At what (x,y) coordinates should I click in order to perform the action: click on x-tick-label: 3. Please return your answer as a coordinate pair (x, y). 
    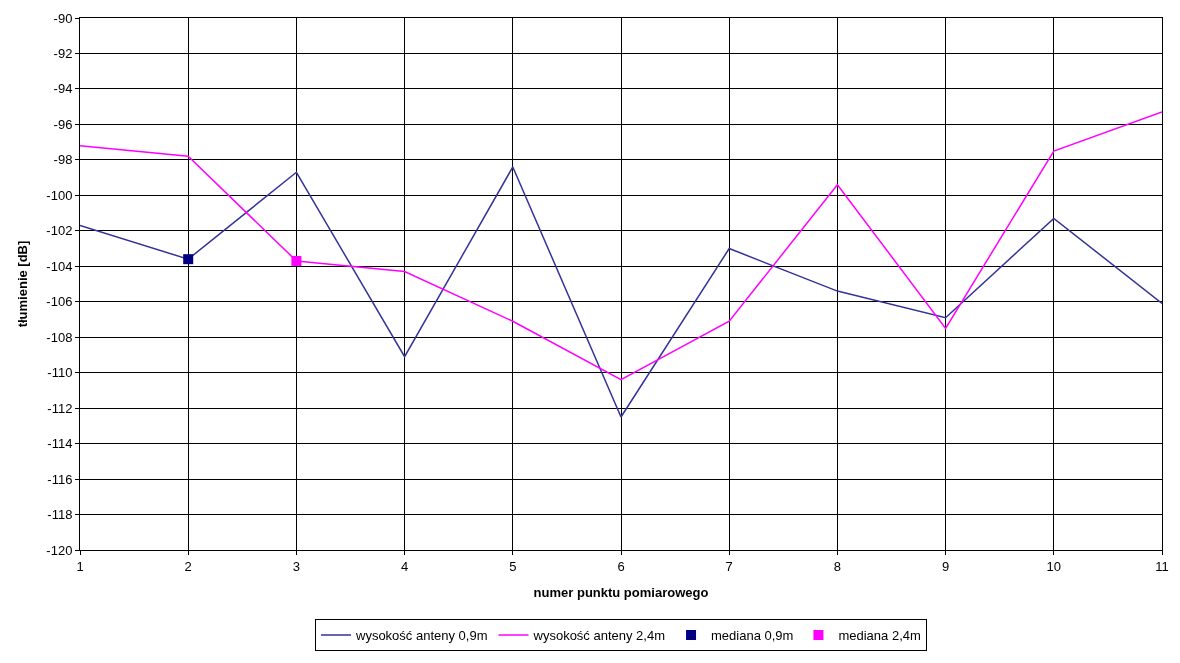
    Looking at the image, I should click on (296, 566).